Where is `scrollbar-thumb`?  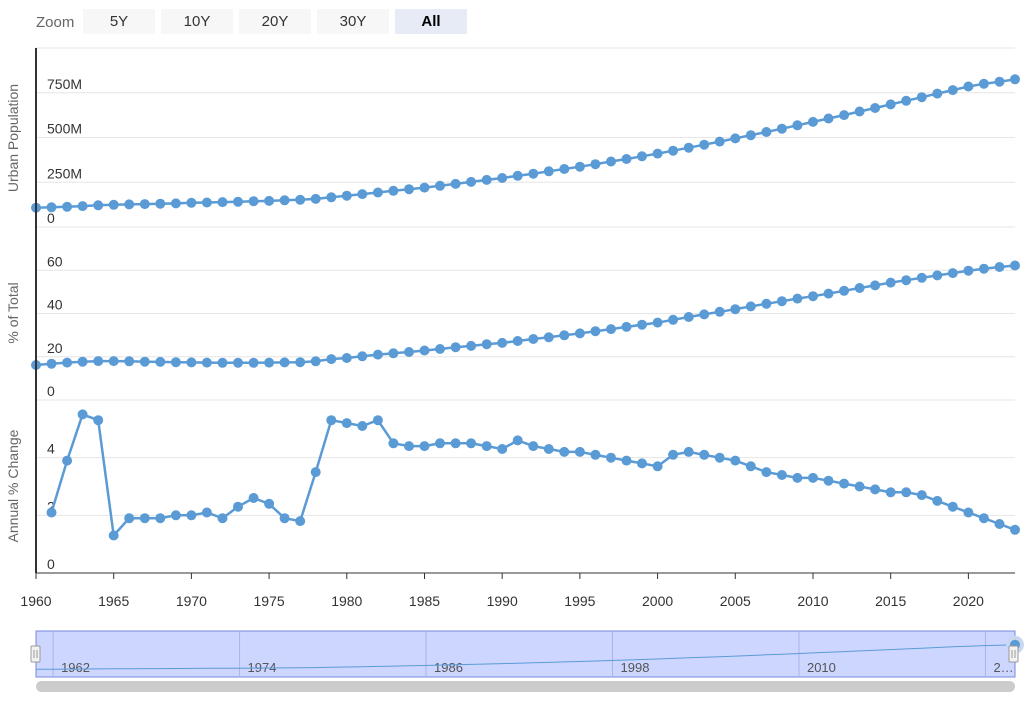
scrollbar-thumb is located at coordinates (525, 686).